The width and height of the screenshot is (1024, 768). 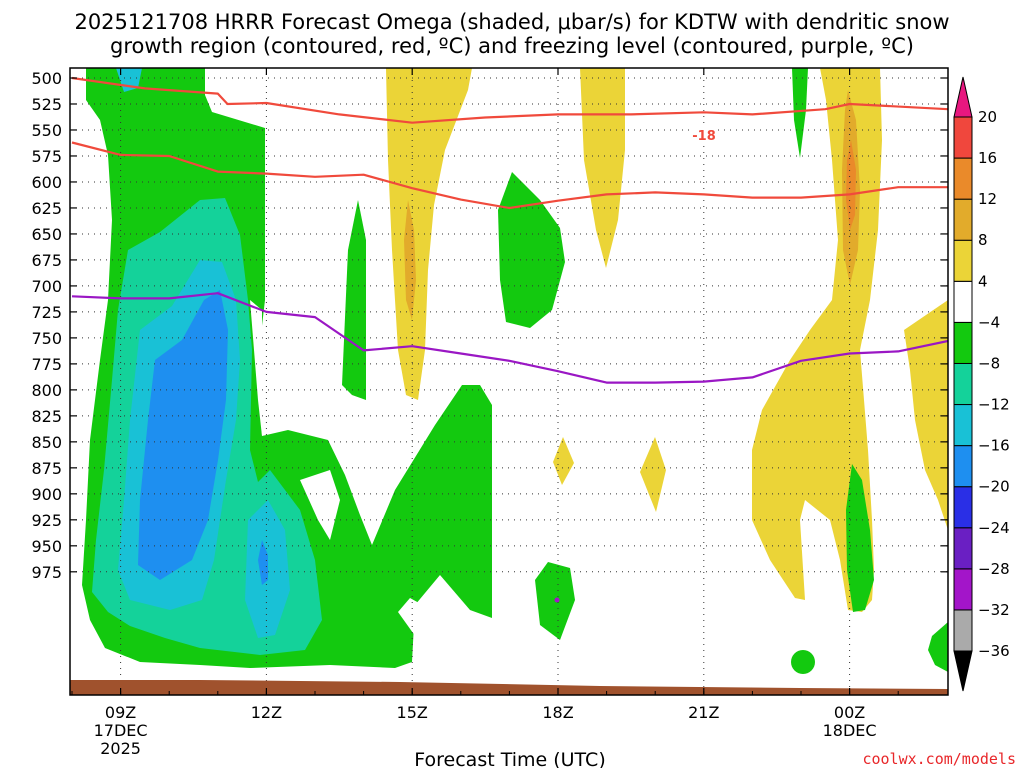 I want to click on colorbar-label-9: 4, so click(x=983, y=281).